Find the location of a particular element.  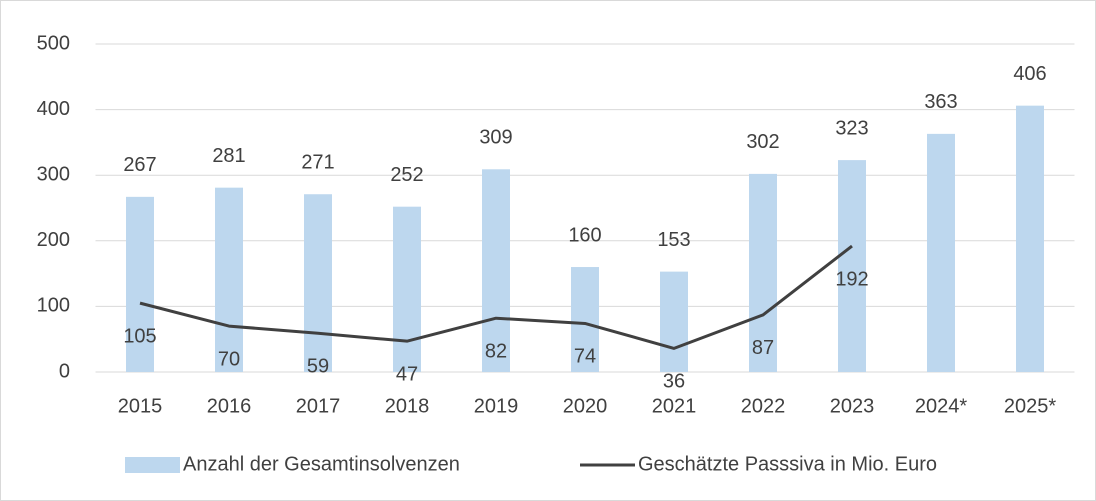

x-tick-label: 2018 is located at coordinates (407, 406).